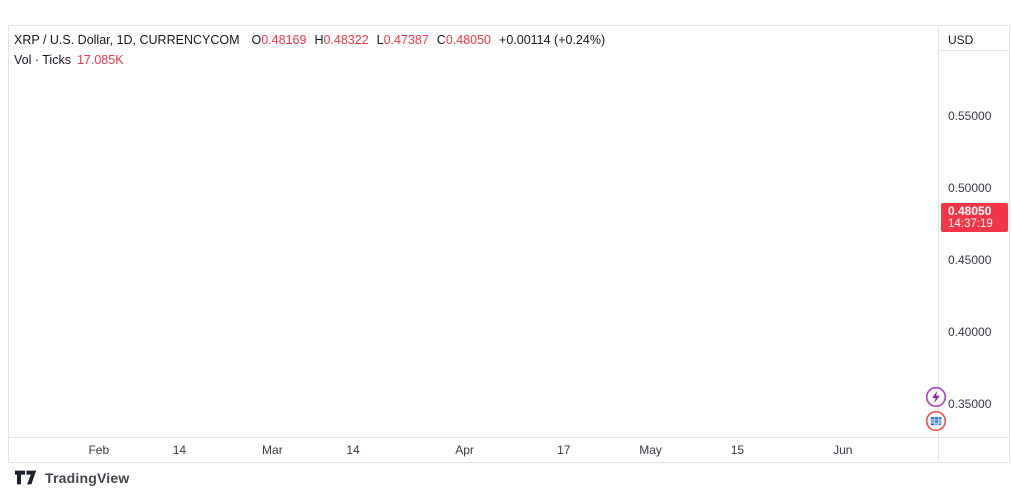 The image size is (1012, 498). Describe the element at coordinates (970, 259) in the screenshot. I see `price-tick-label: 0.45000` at that location.